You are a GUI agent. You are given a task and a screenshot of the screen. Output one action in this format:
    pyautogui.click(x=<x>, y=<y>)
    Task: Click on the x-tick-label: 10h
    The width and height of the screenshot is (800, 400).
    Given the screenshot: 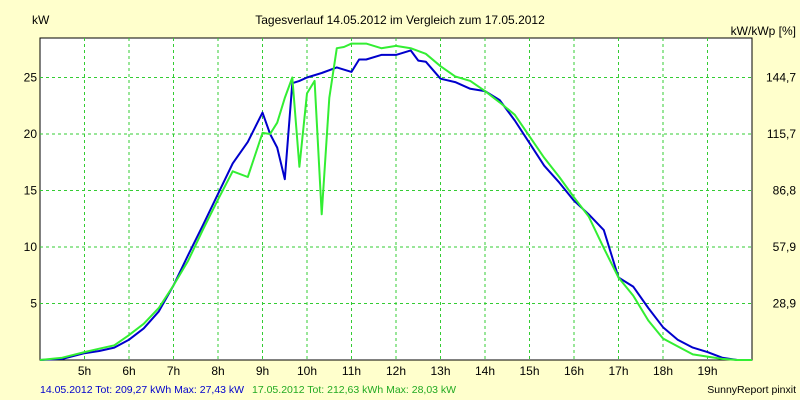 What is the action you would take?
    pyautogui.click(x=307, y=371)
    